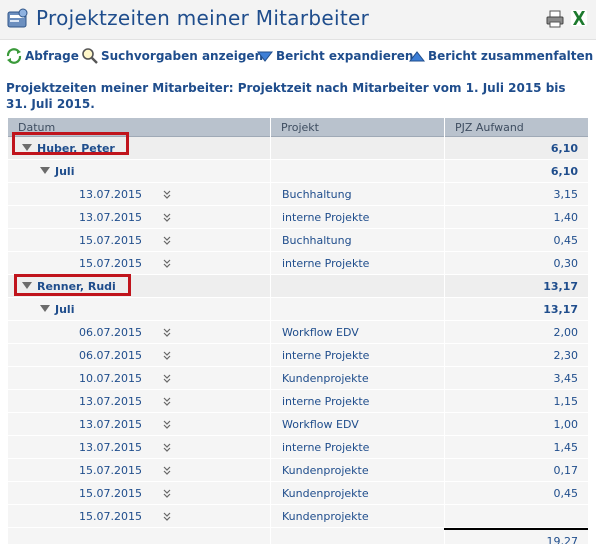 Image resolution: width=596 pixels, height=544 pixels. I want to click on report-window-icon, so click(17, 18).